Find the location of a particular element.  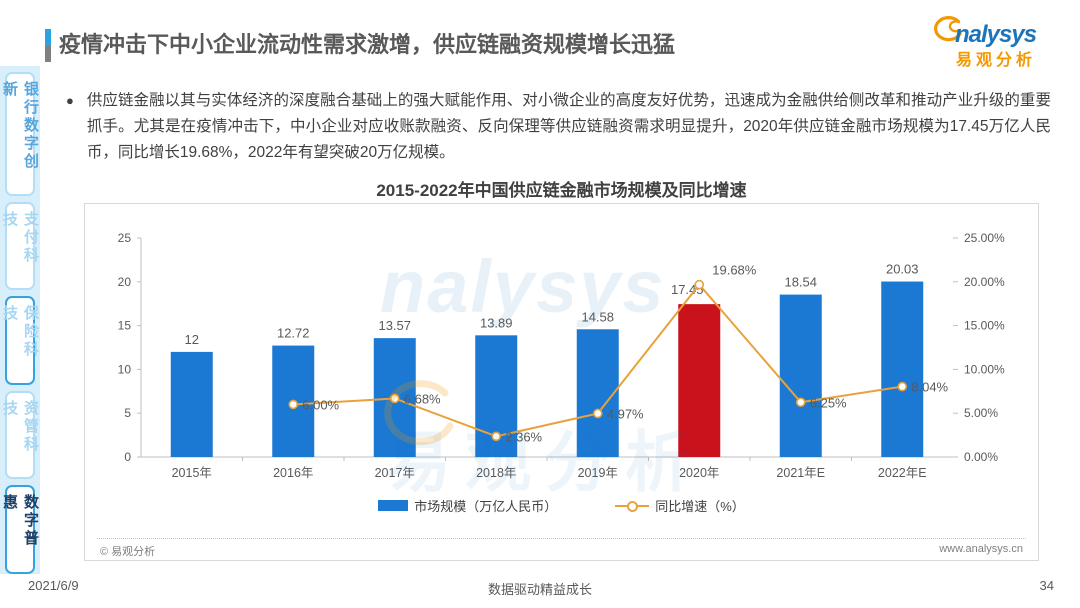

svg-text: 20.03 is located at coordinates (902, 269).